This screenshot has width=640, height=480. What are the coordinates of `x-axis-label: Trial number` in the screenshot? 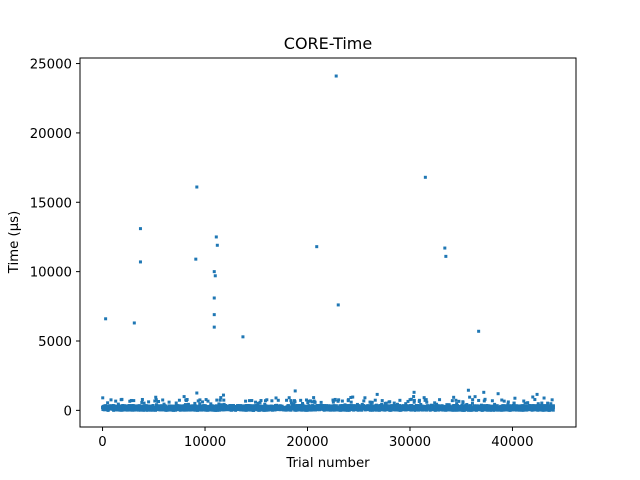 It's located at (327, 463).